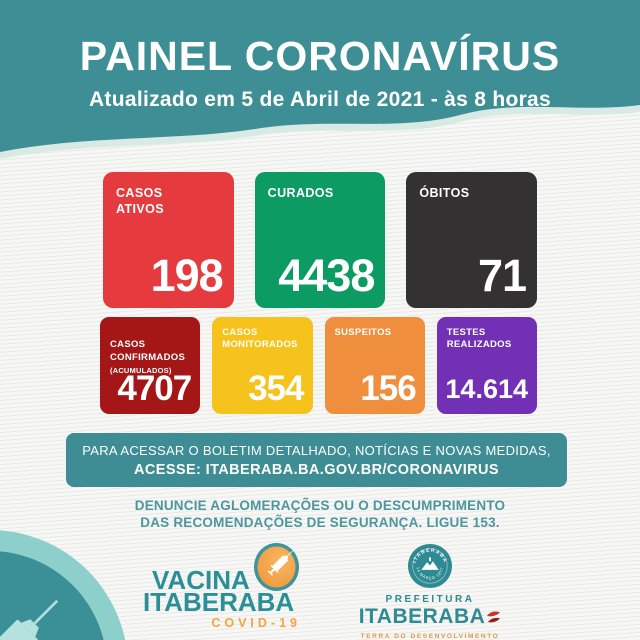 This screenshot has height=640, width=640. What do you see at coordinates (283, 522) in the screenshot?
I see `notice-line2: DAS RECOMENDAÇÕES DE SEGURANÇA.` at bounding box center [283, 522].